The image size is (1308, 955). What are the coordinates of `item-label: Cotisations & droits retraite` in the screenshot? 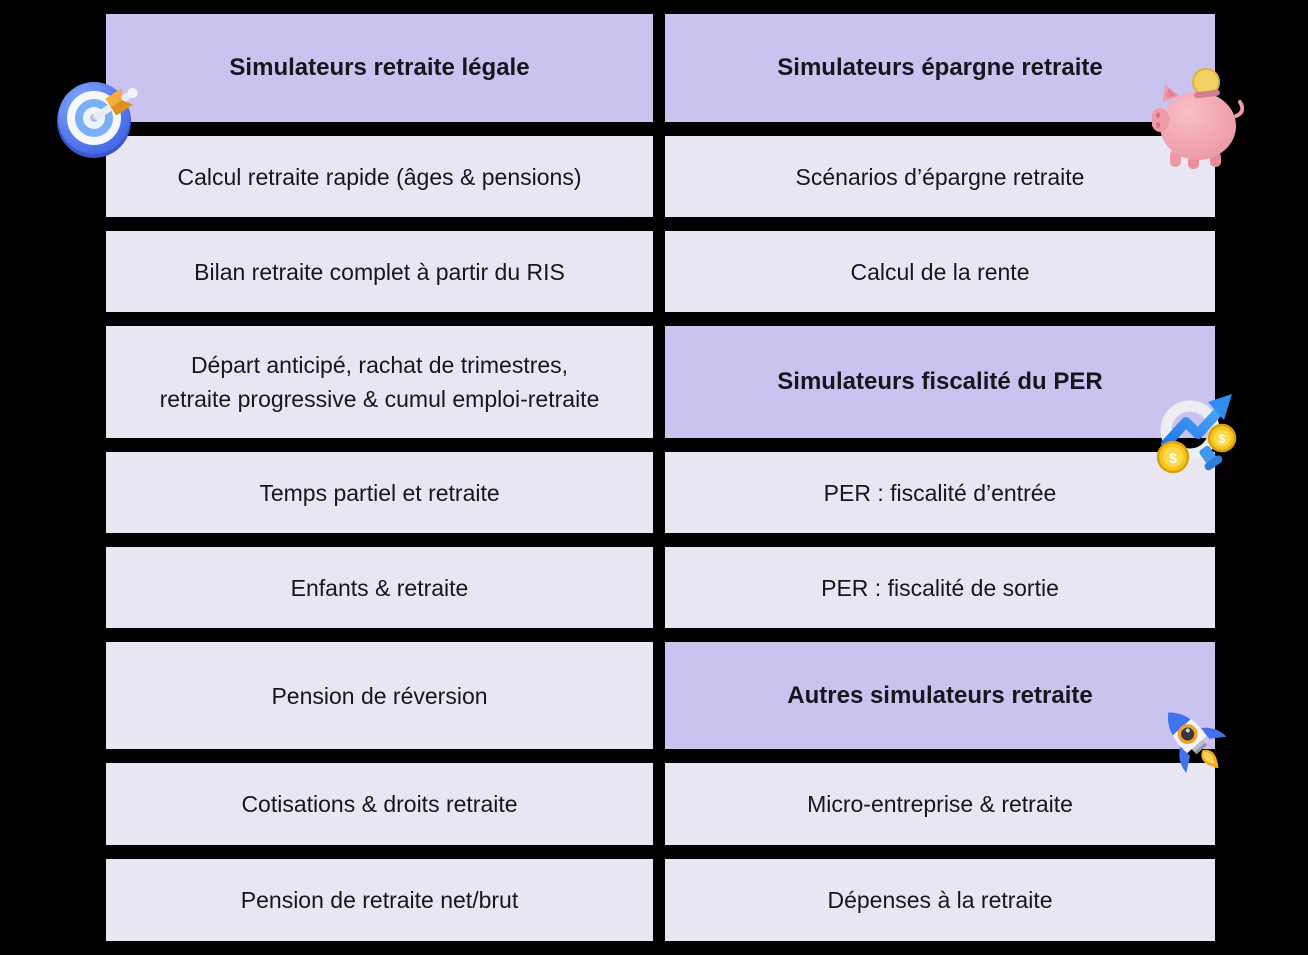 It's located at (379, 804).